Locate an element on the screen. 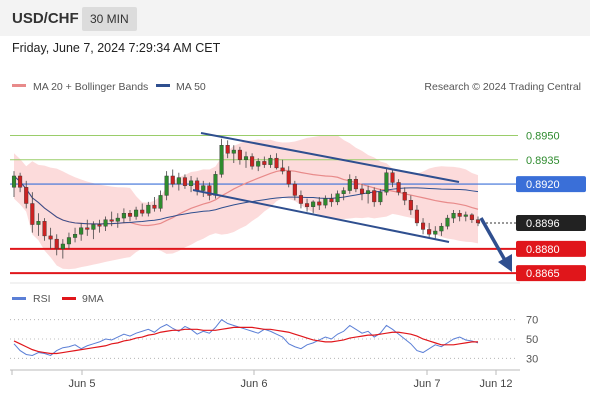 Image resolution: width=590 pixels, height=400 pixels. x-axis-tick-label: Jun 12 is located at coordinates (495, 384).